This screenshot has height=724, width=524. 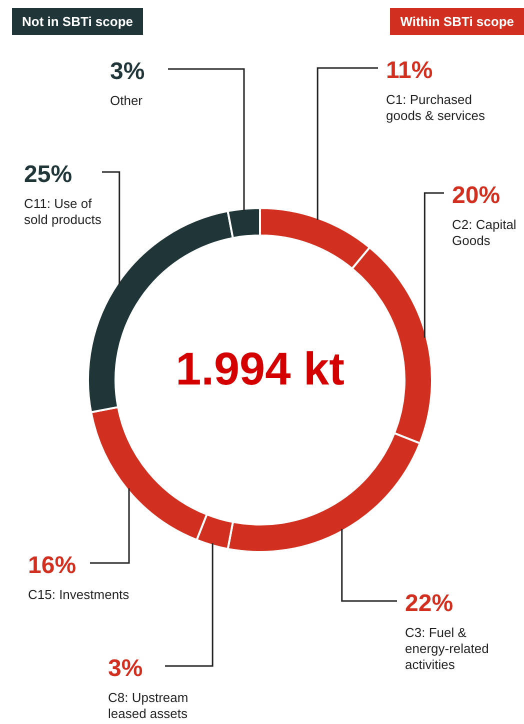 I want to click on slice-label: C1: Purchased goods & services, so click(x=436, y=107).